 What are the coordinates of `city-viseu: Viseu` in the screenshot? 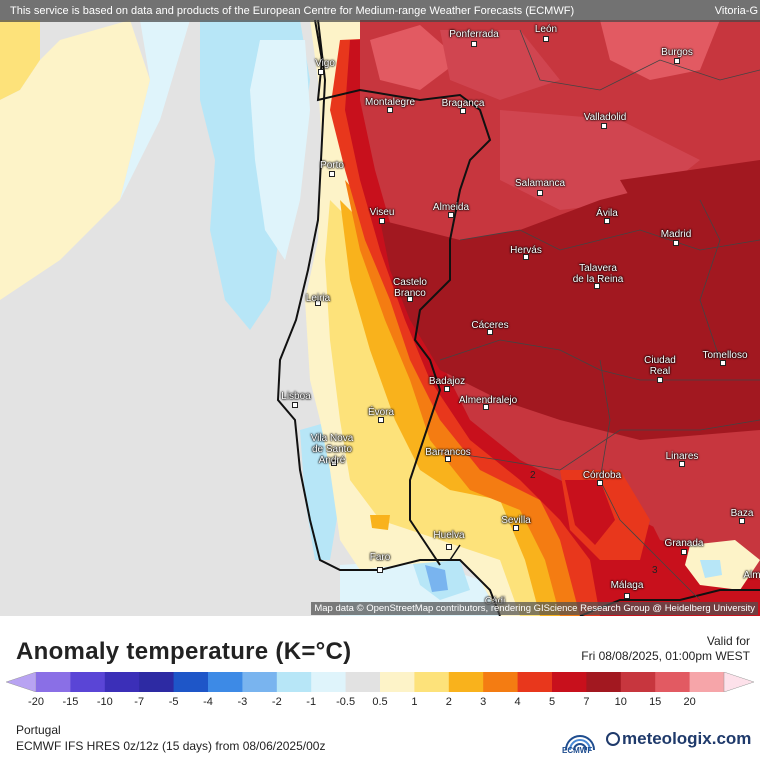 It's located at (382, 212).